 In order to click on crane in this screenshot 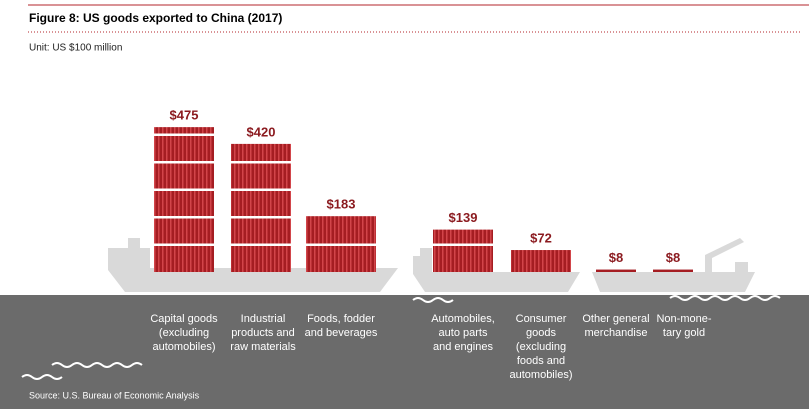, I will do `click(726, 255)`.